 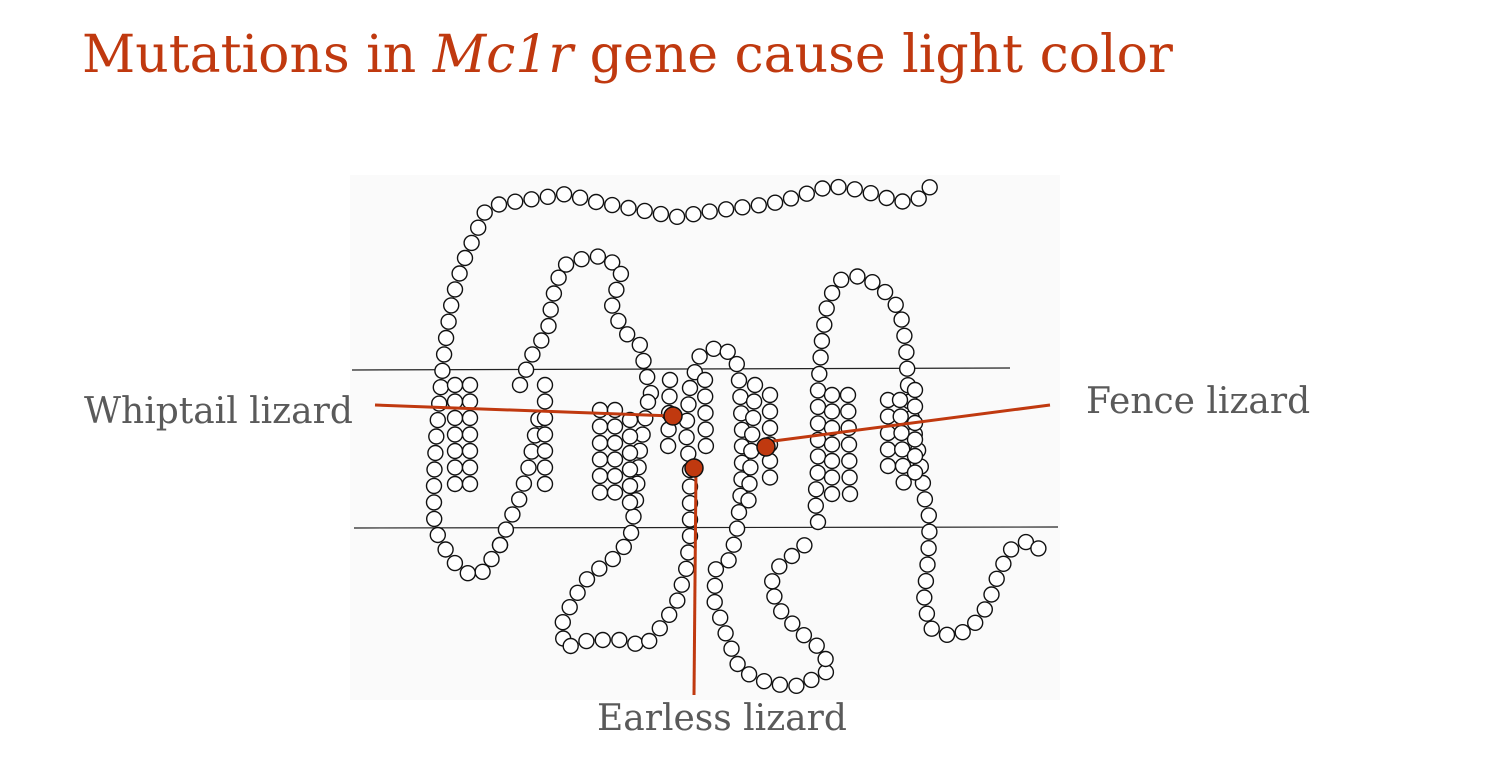 What do you see at coordinates (873, 55) in the screenshot?
I see `title-suffix: gene cause light color` at bounding box center [873, 55].